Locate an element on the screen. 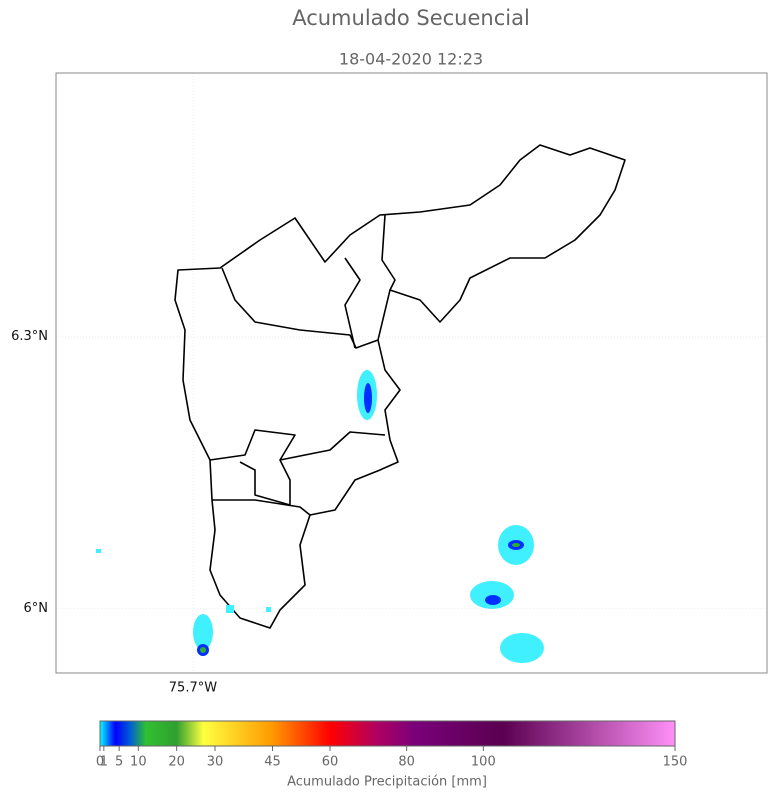 The image size is (779, 803). colorbar-tick-label: 45 is located at coordinates (272, 762).